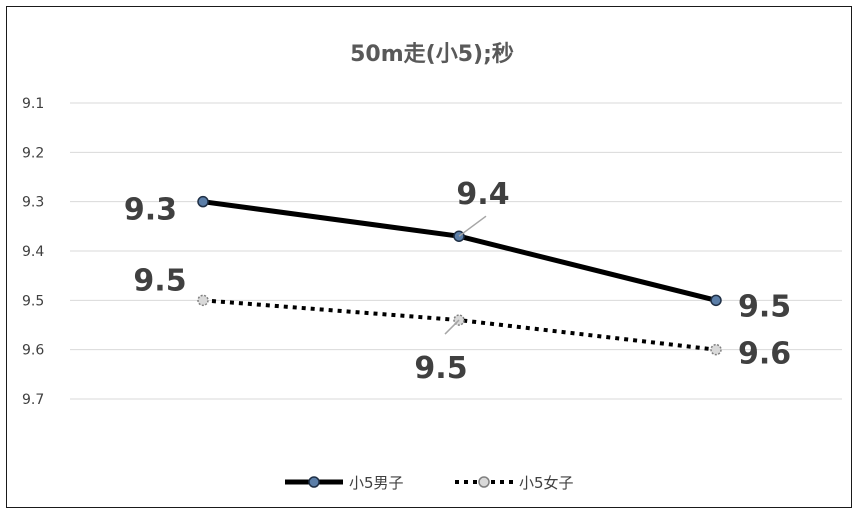 This screenshot has width=860, height=516. What do you see at coordinates (432, 54) in the screenshot?
I see `chart-title: 50m走(小5);秒` at bounding box center [432, 54].